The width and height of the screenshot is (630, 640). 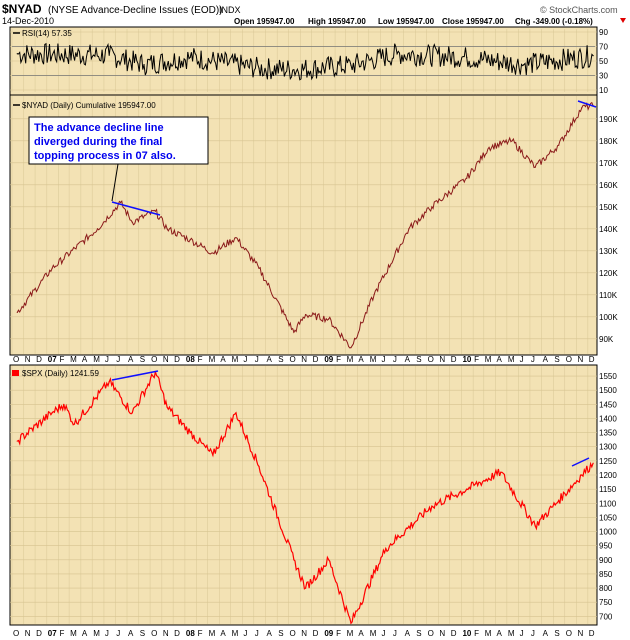 I want to click on spx-y-tick-label: 1400, so click(x=608, y=418).